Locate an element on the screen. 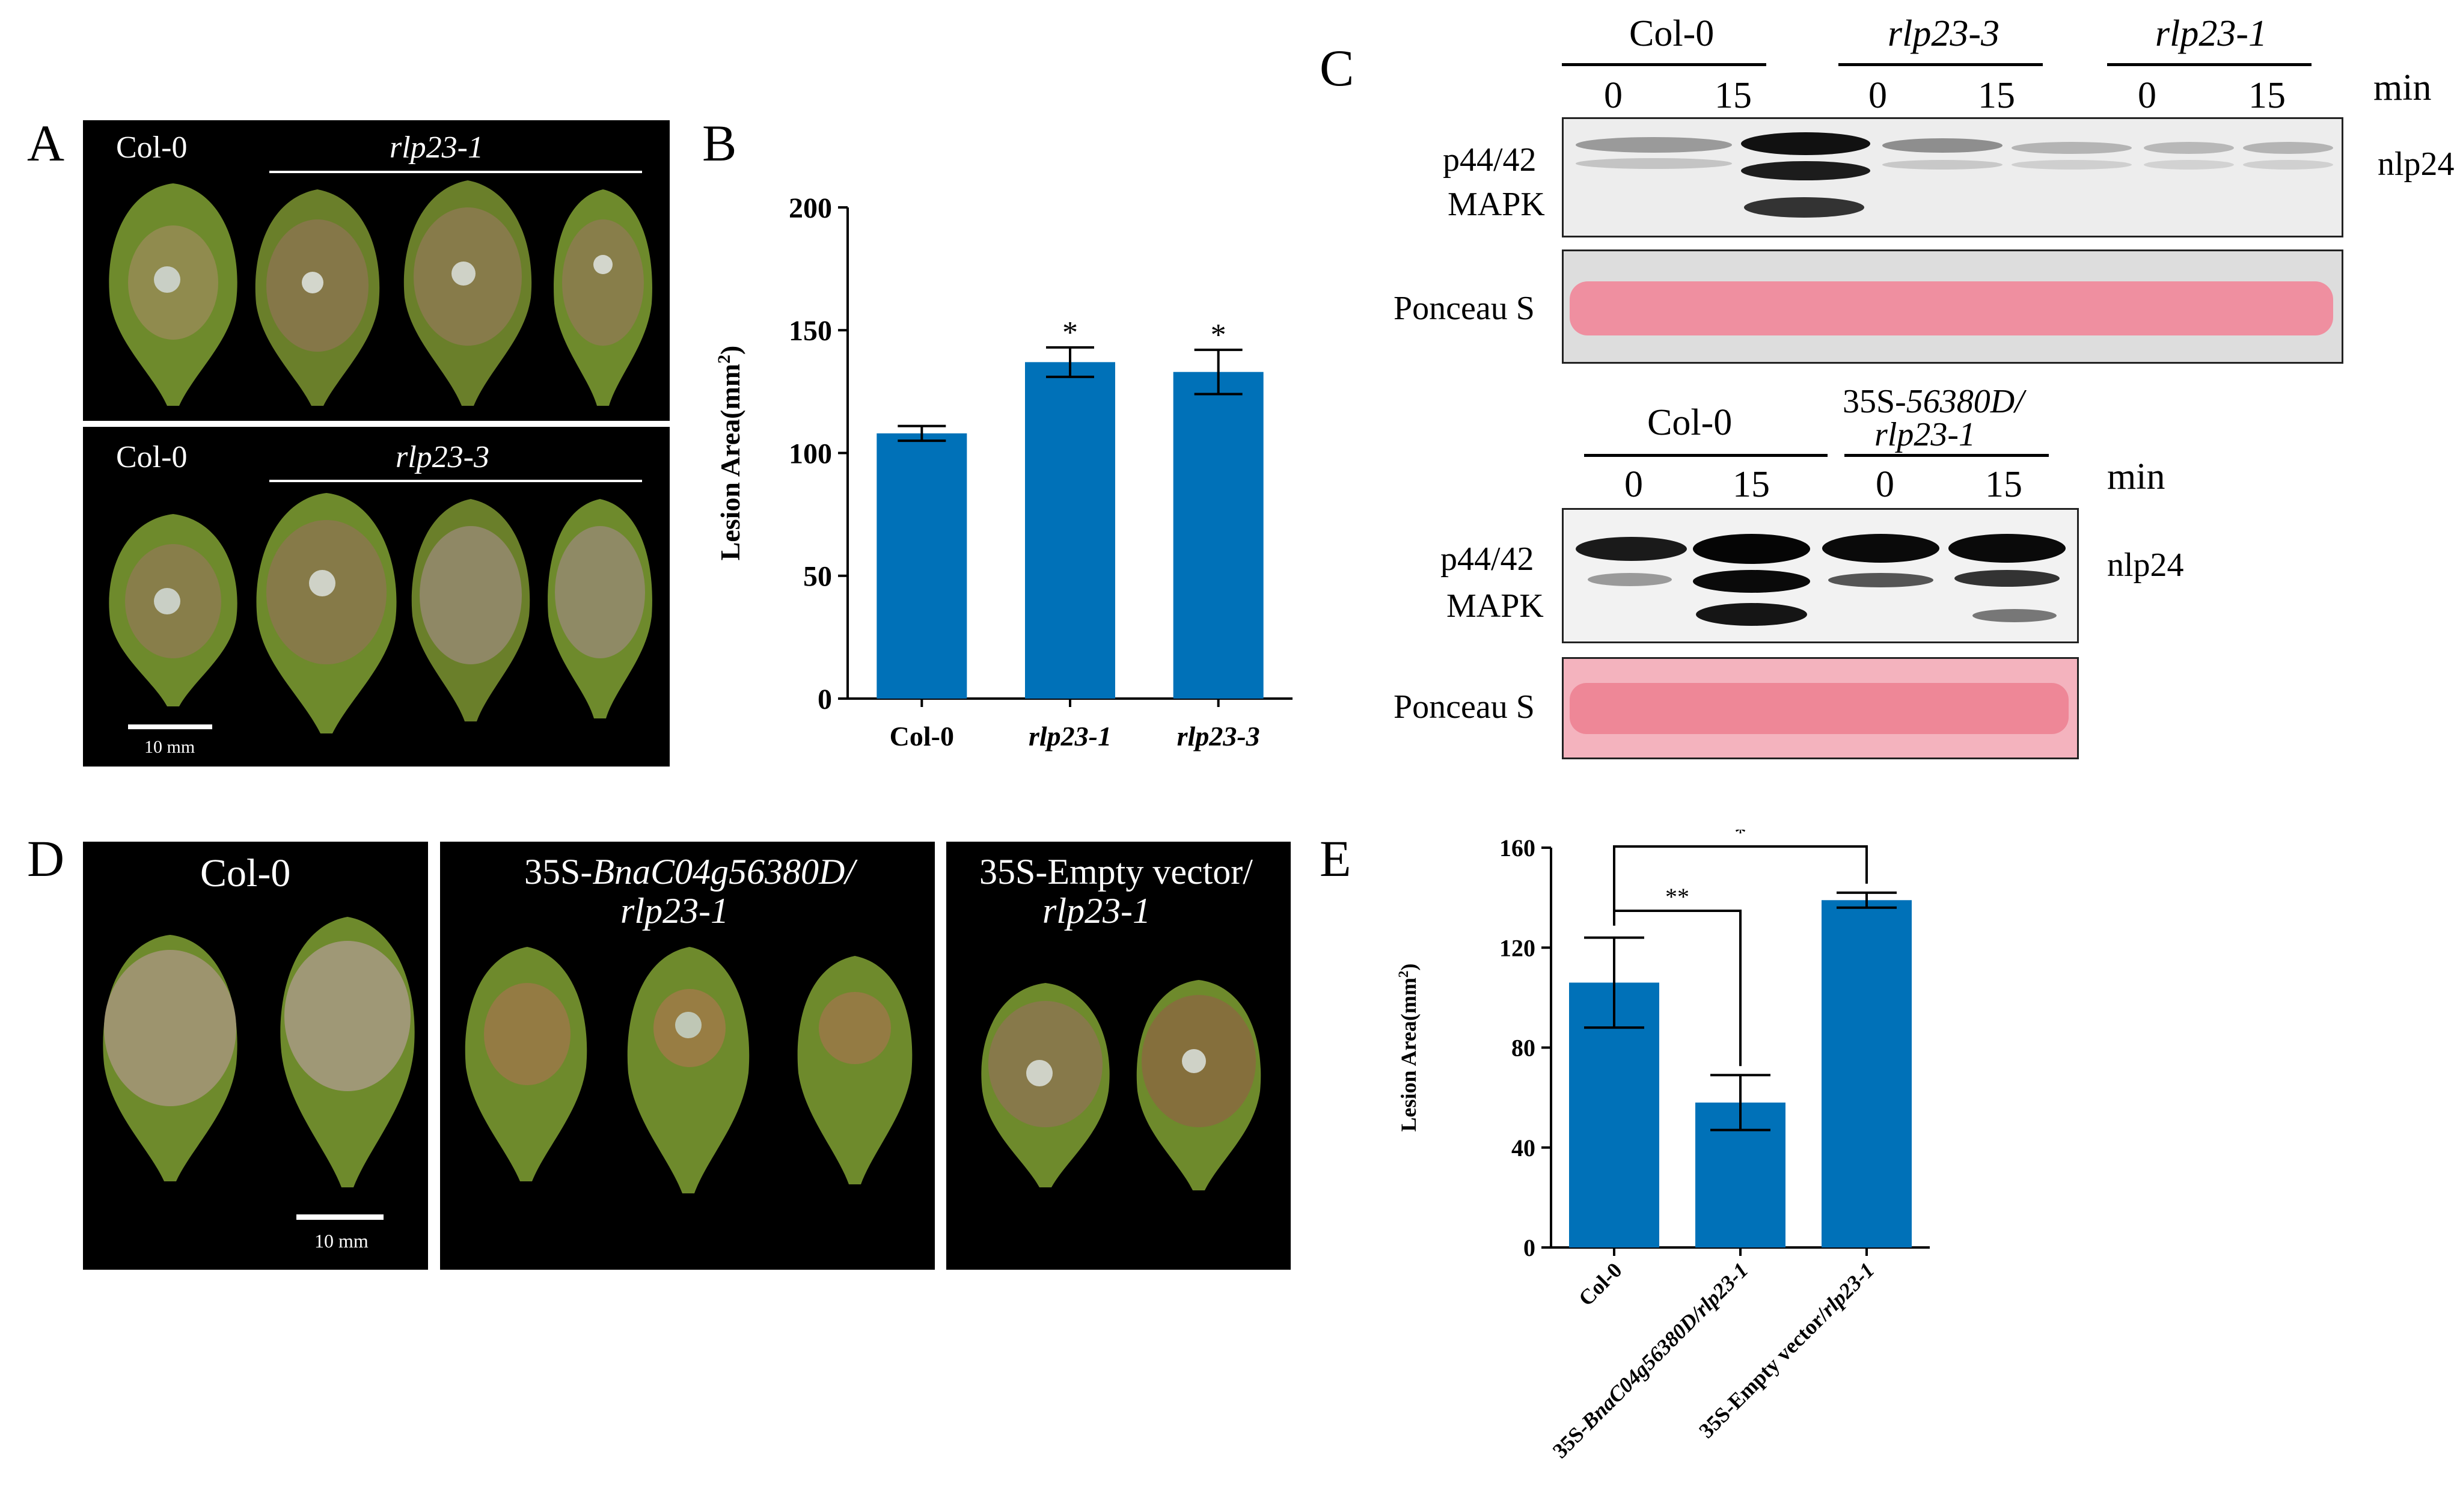  panel-a-bottom-control-label: Col-0 is located at coordinates (152, 457).